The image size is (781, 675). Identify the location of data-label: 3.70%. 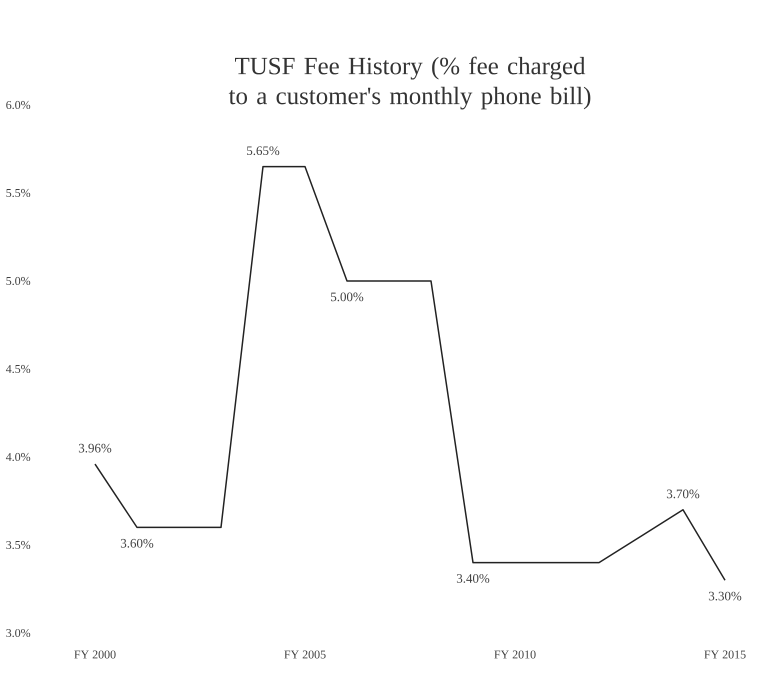
(683, 494).